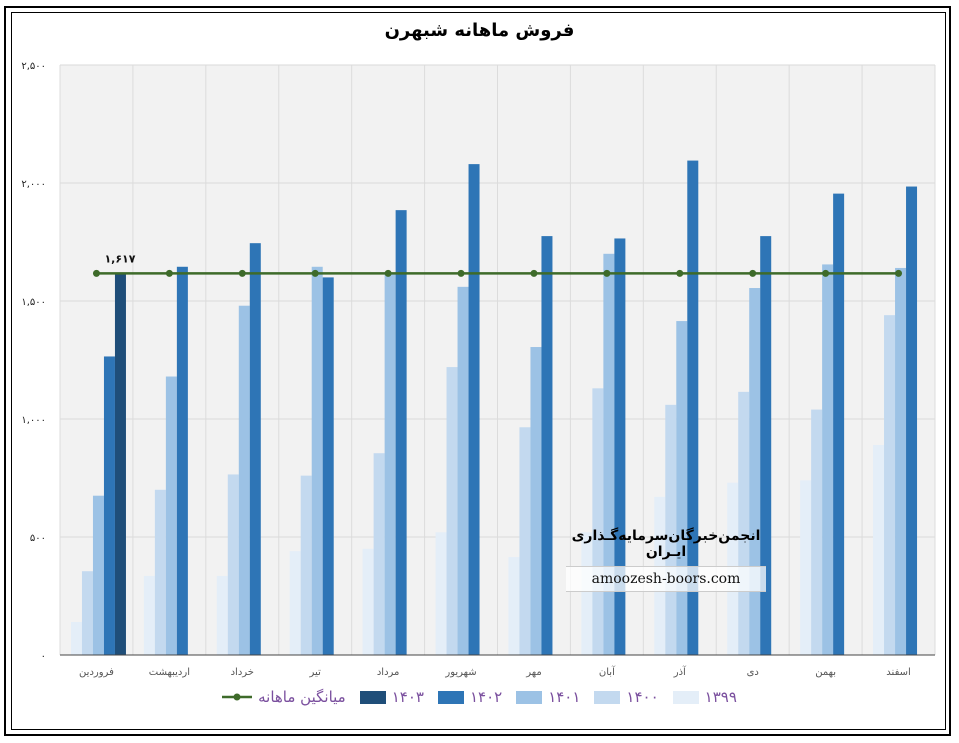 This screenshot has height=743, width=959. I want to click on legend-label: ۱۴۰۱, so click(564, 697).